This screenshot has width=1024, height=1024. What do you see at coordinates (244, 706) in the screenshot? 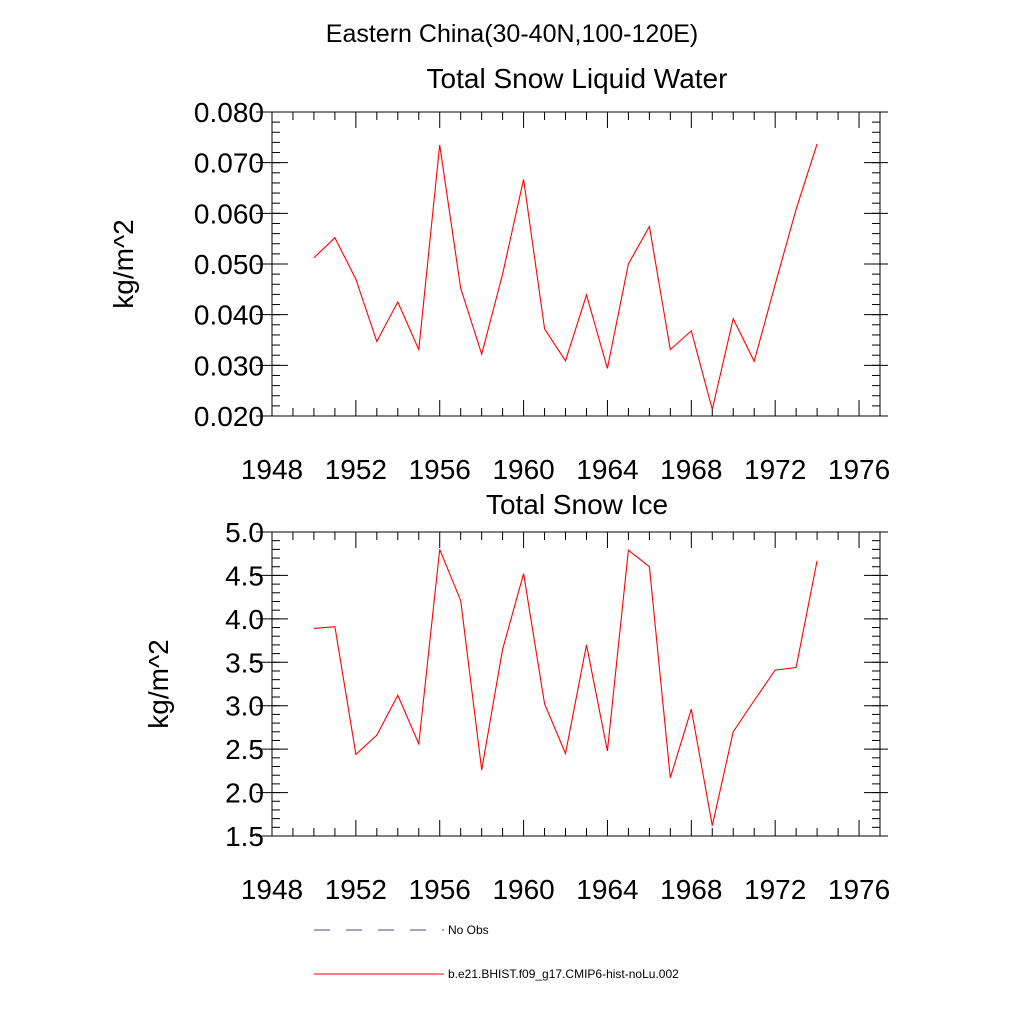
I see `y-tick-label: 3.0` at bounding box center [244, 706].